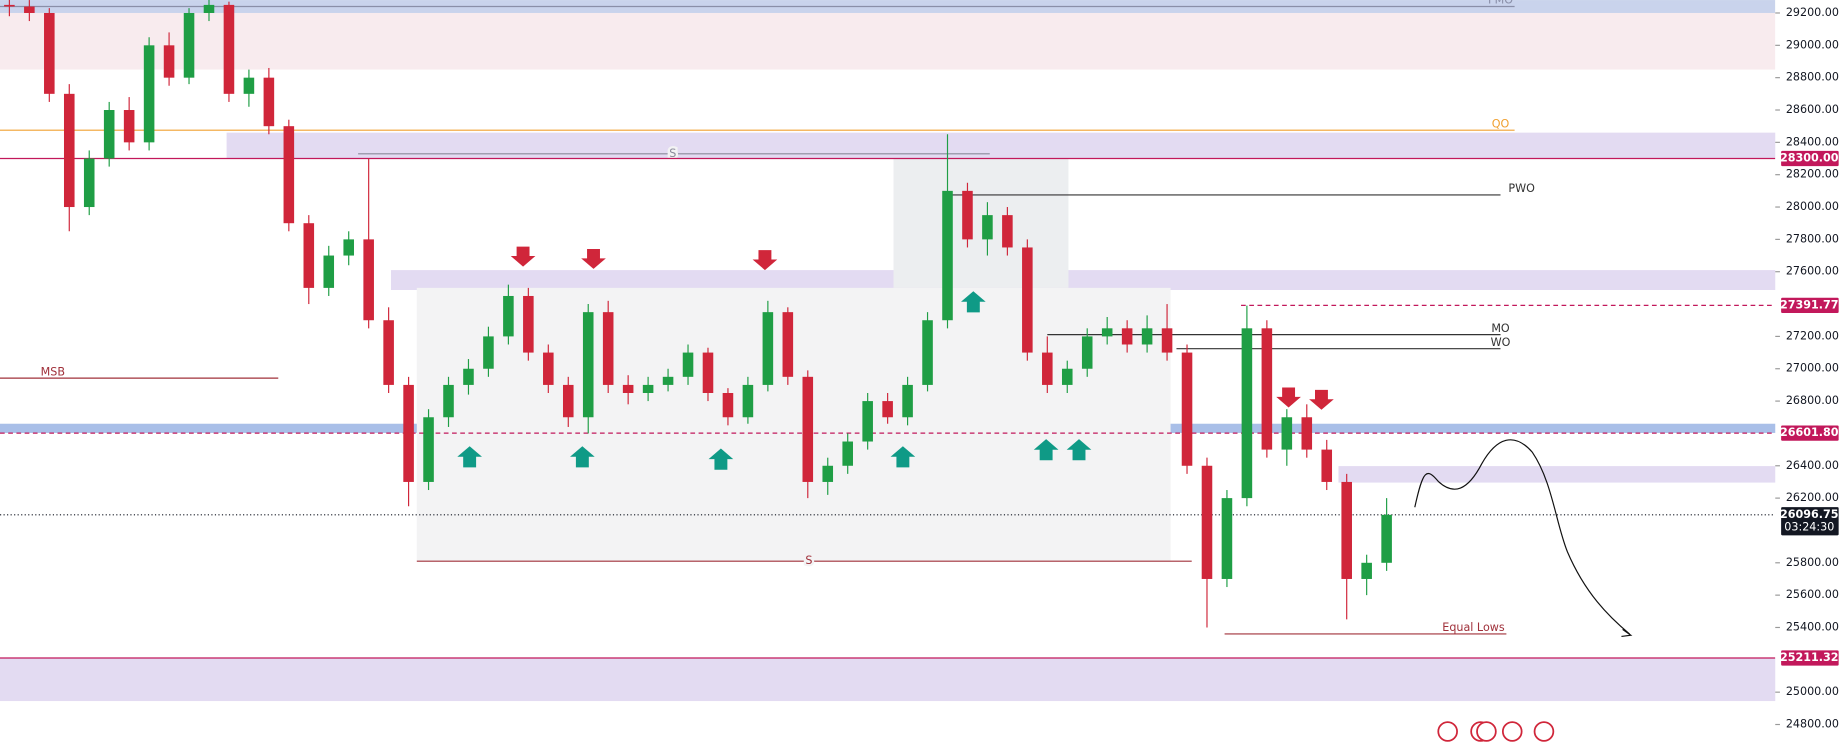 Image resolution: width=1841 pixels, height=748 pixels. I want to click on y-tick-label: 25400.00, so click(1812, 626).